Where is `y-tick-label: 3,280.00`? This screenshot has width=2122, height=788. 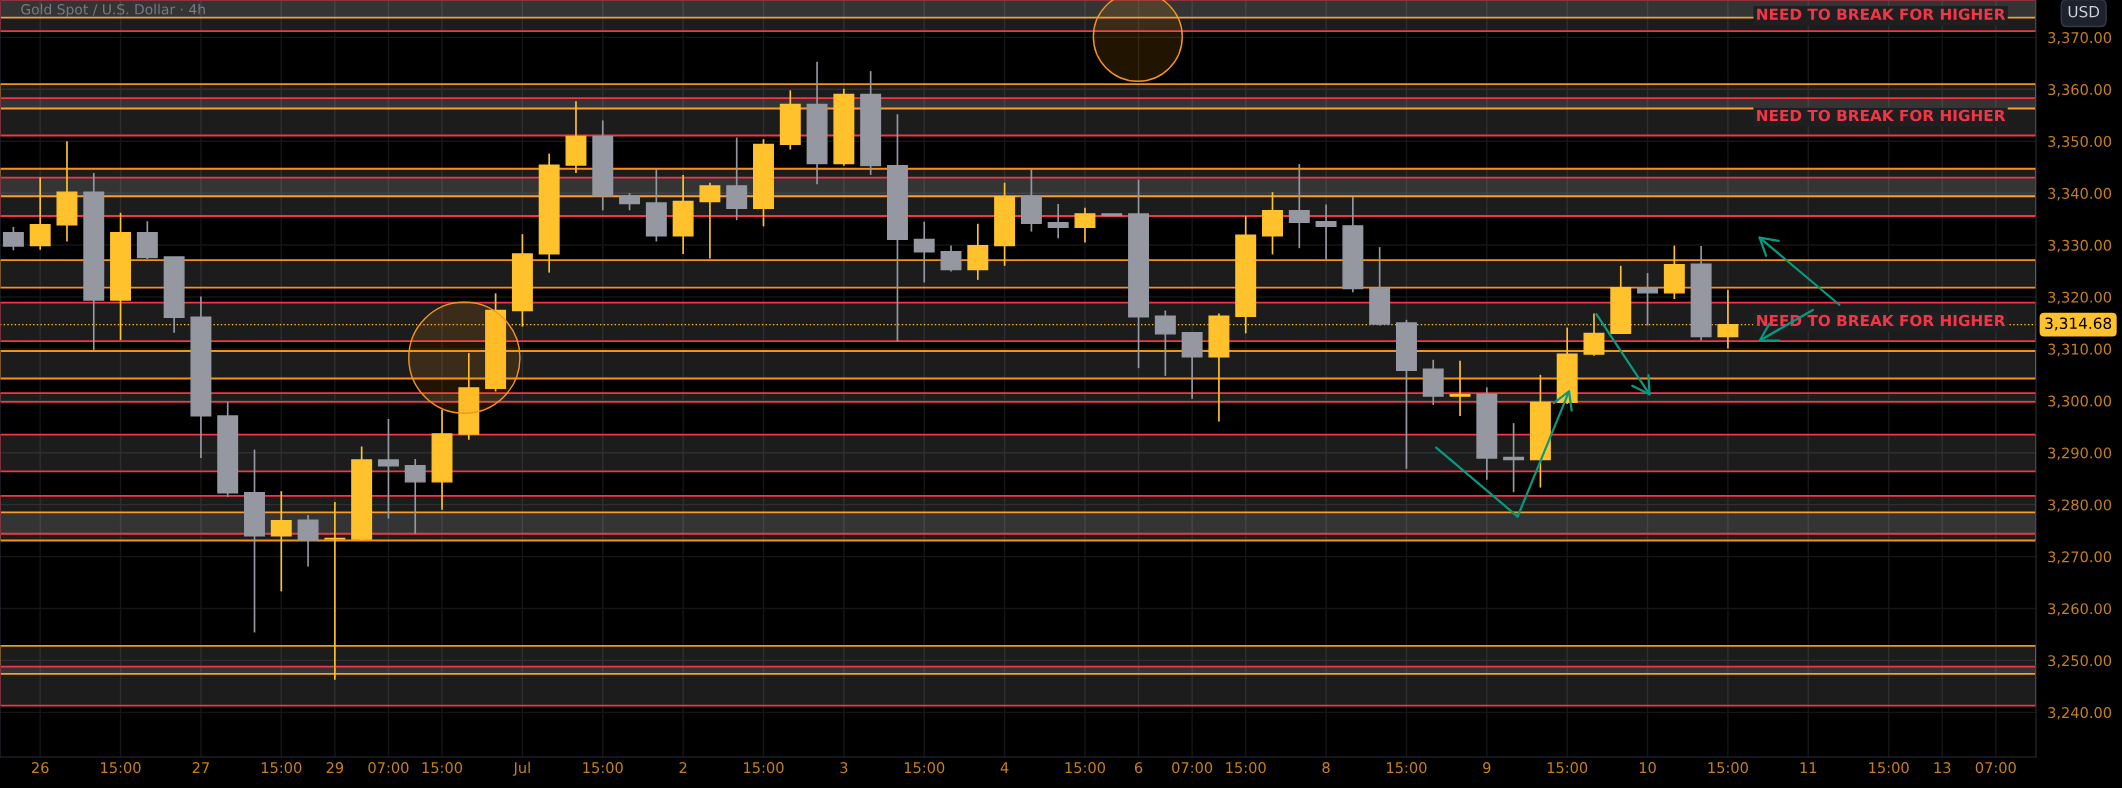
y-tick-label: 3,280.00 is located at coordinates (2080, 505).